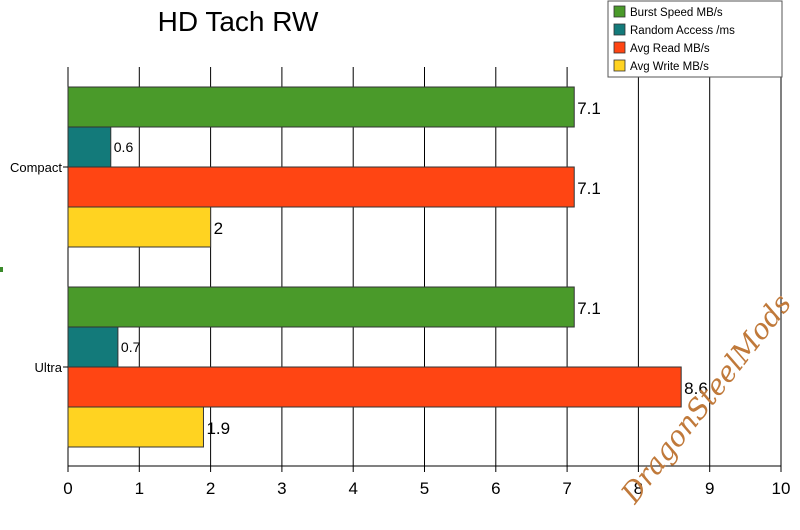 Image resolution: width=800 pixels, height=530 pixels. I want to click on edge-mark, so click(1, 269).